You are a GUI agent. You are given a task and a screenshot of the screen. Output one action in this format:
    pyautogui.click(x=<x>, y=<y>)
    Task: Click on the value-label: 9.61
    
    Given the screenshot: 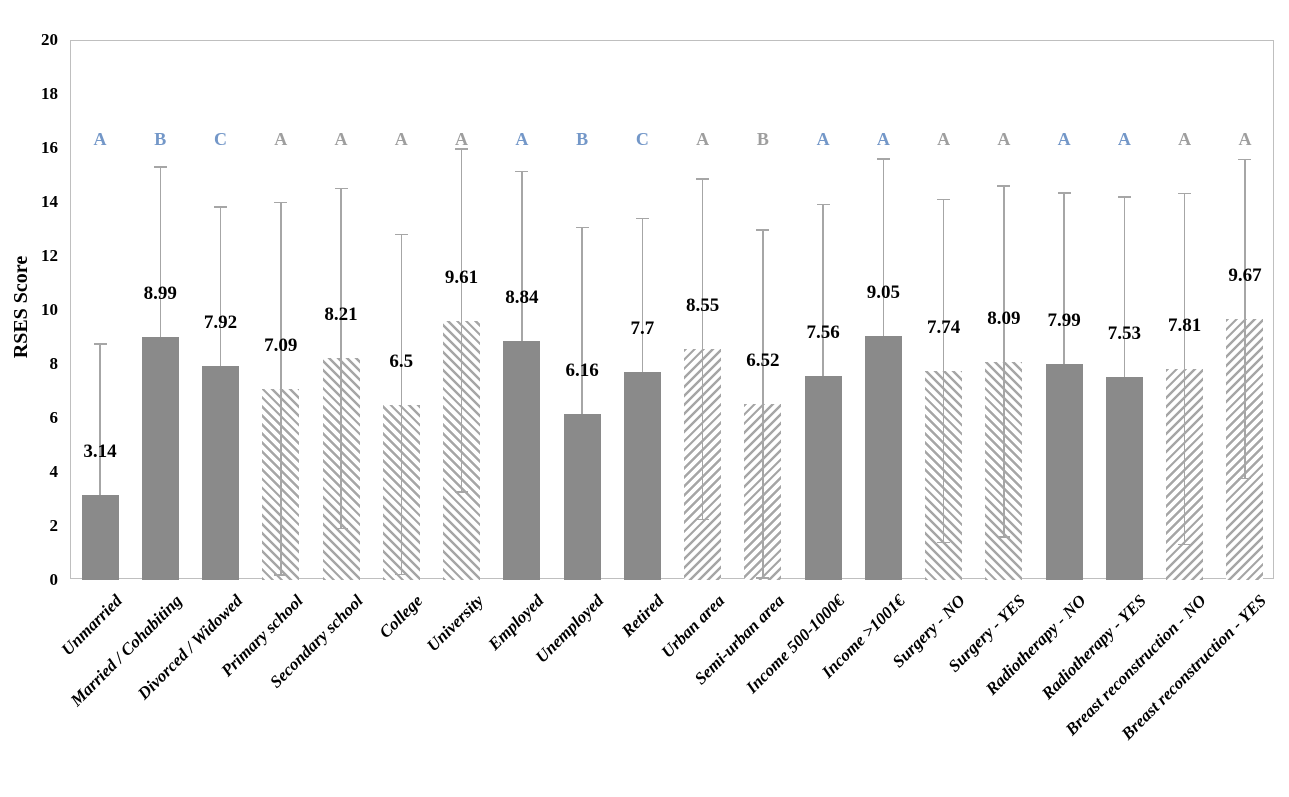 What is the action you would take?
    pyautogui.click(x=461, y=277)
    